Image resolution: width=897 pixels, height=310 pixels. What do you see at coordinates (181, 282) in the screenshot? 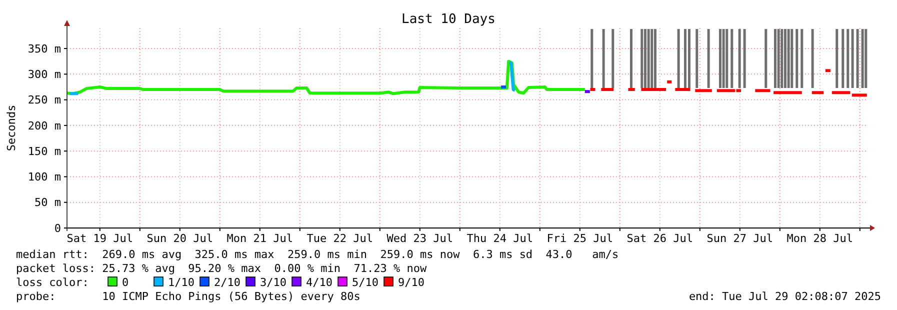
I see `legend-label: 1/10` at bounding box center [181, 282].